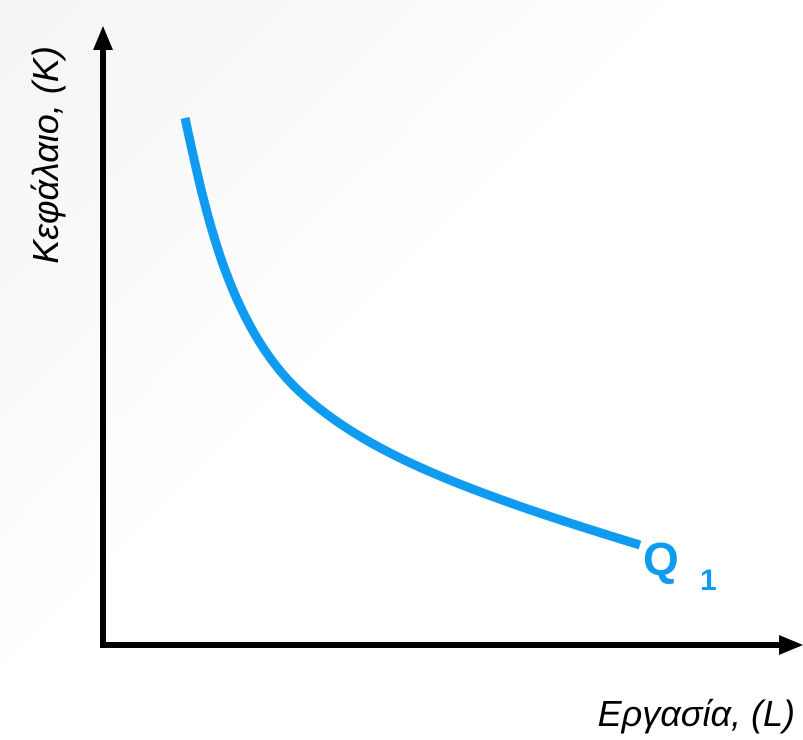  Describe the element at coordinates (696, 713) in the screenshot. I see `x-axis-label: Εργασία, (L)` at that location.